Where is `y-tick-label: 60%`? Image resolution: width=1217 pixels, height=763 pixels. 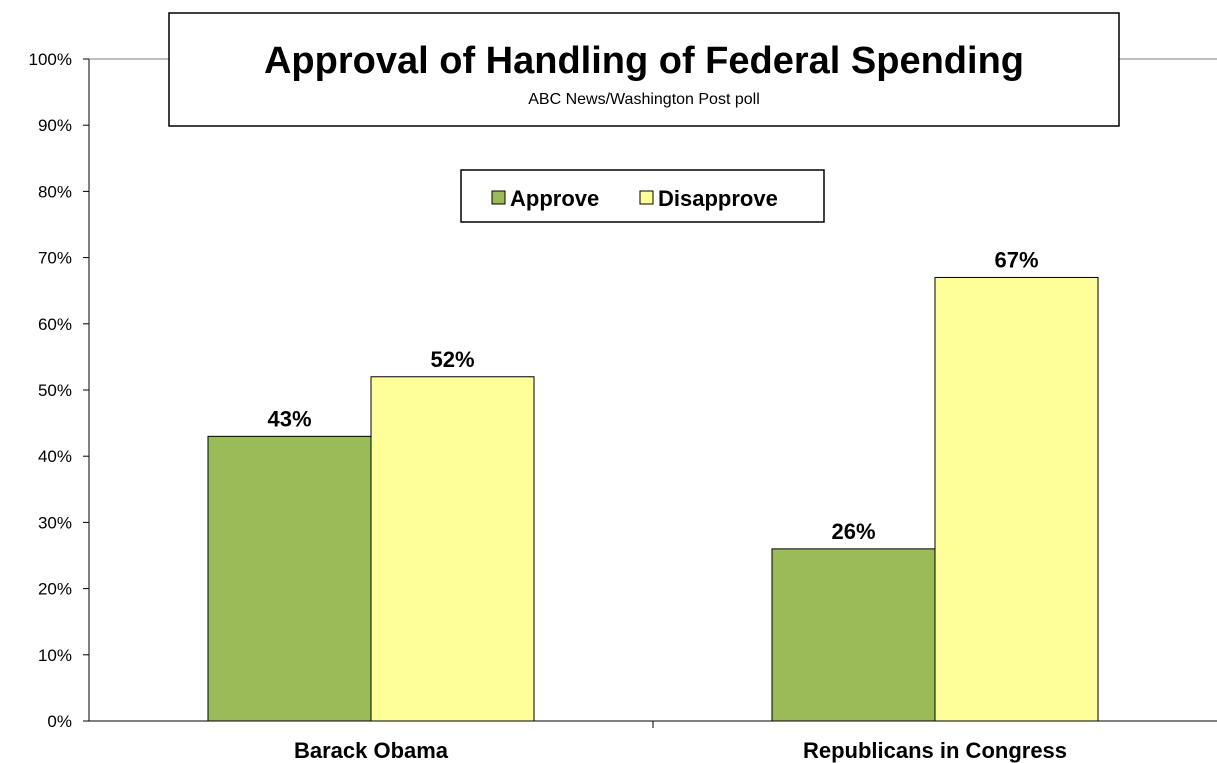
y-tick-label: 60% is located at coordinates (55, 324).